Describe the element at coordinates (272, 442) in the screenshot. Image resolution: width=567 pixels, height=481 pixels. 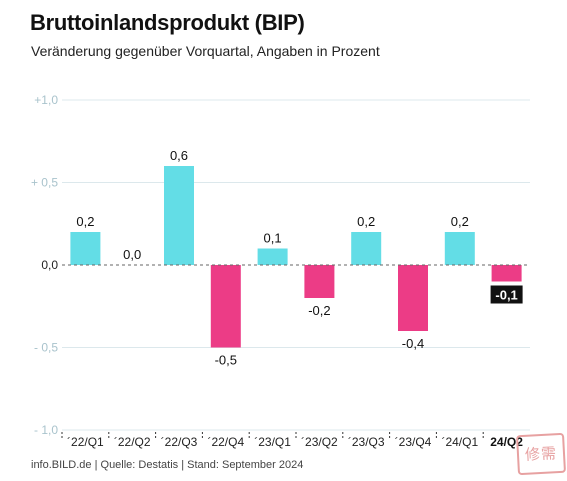
I see `x-tick-label: ´23/Q1` at that location.